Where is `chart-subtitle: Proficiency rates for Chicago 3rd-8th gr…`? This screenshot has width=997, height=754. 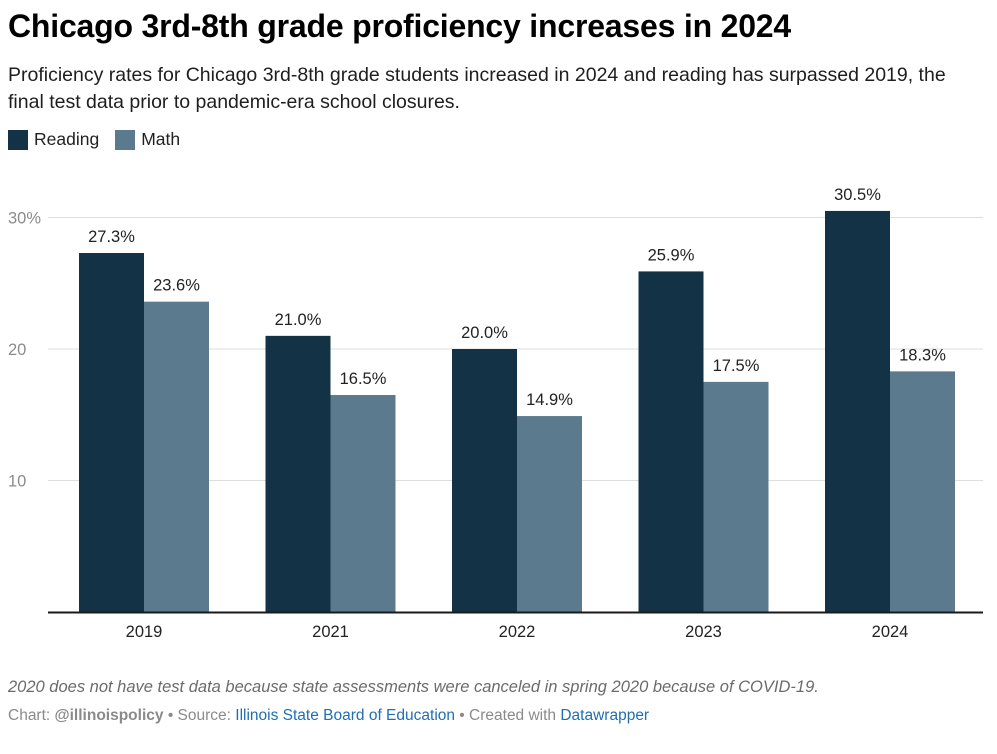
chart-subtitle: Proficiency rates for Chicago 3rd-8th gr… is located at coordinates (477, 88).